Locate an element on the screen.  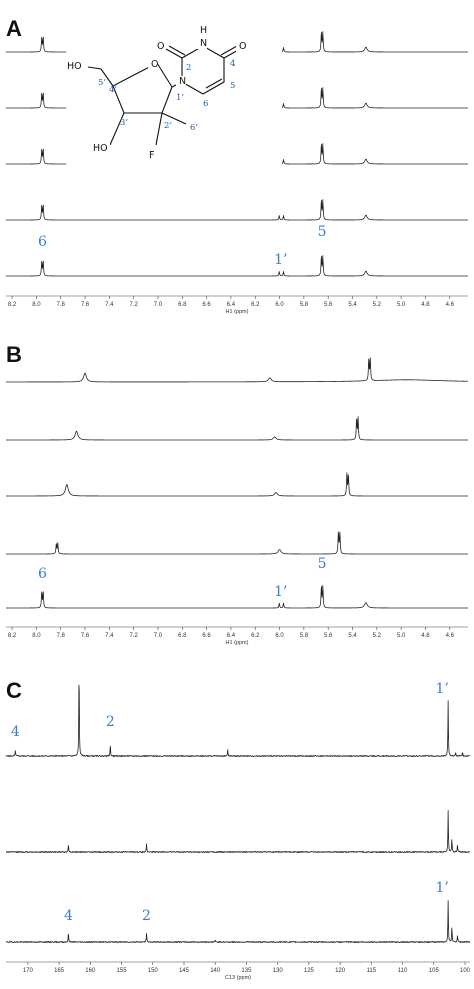
panel-c-tick-label: 170 is located at coordinates (28, 971).